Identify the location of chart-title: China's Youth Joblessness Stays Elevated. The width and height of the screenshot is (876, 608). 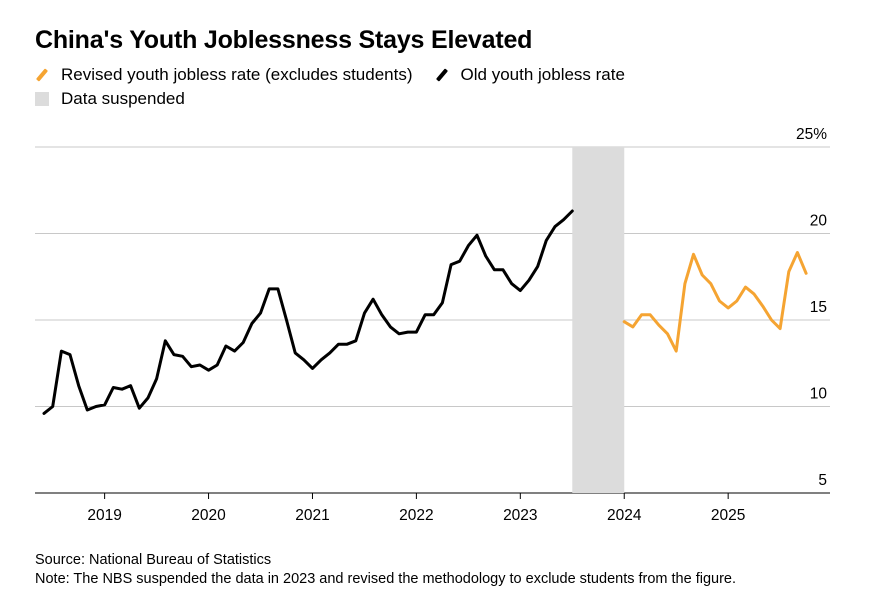
(284, 40).